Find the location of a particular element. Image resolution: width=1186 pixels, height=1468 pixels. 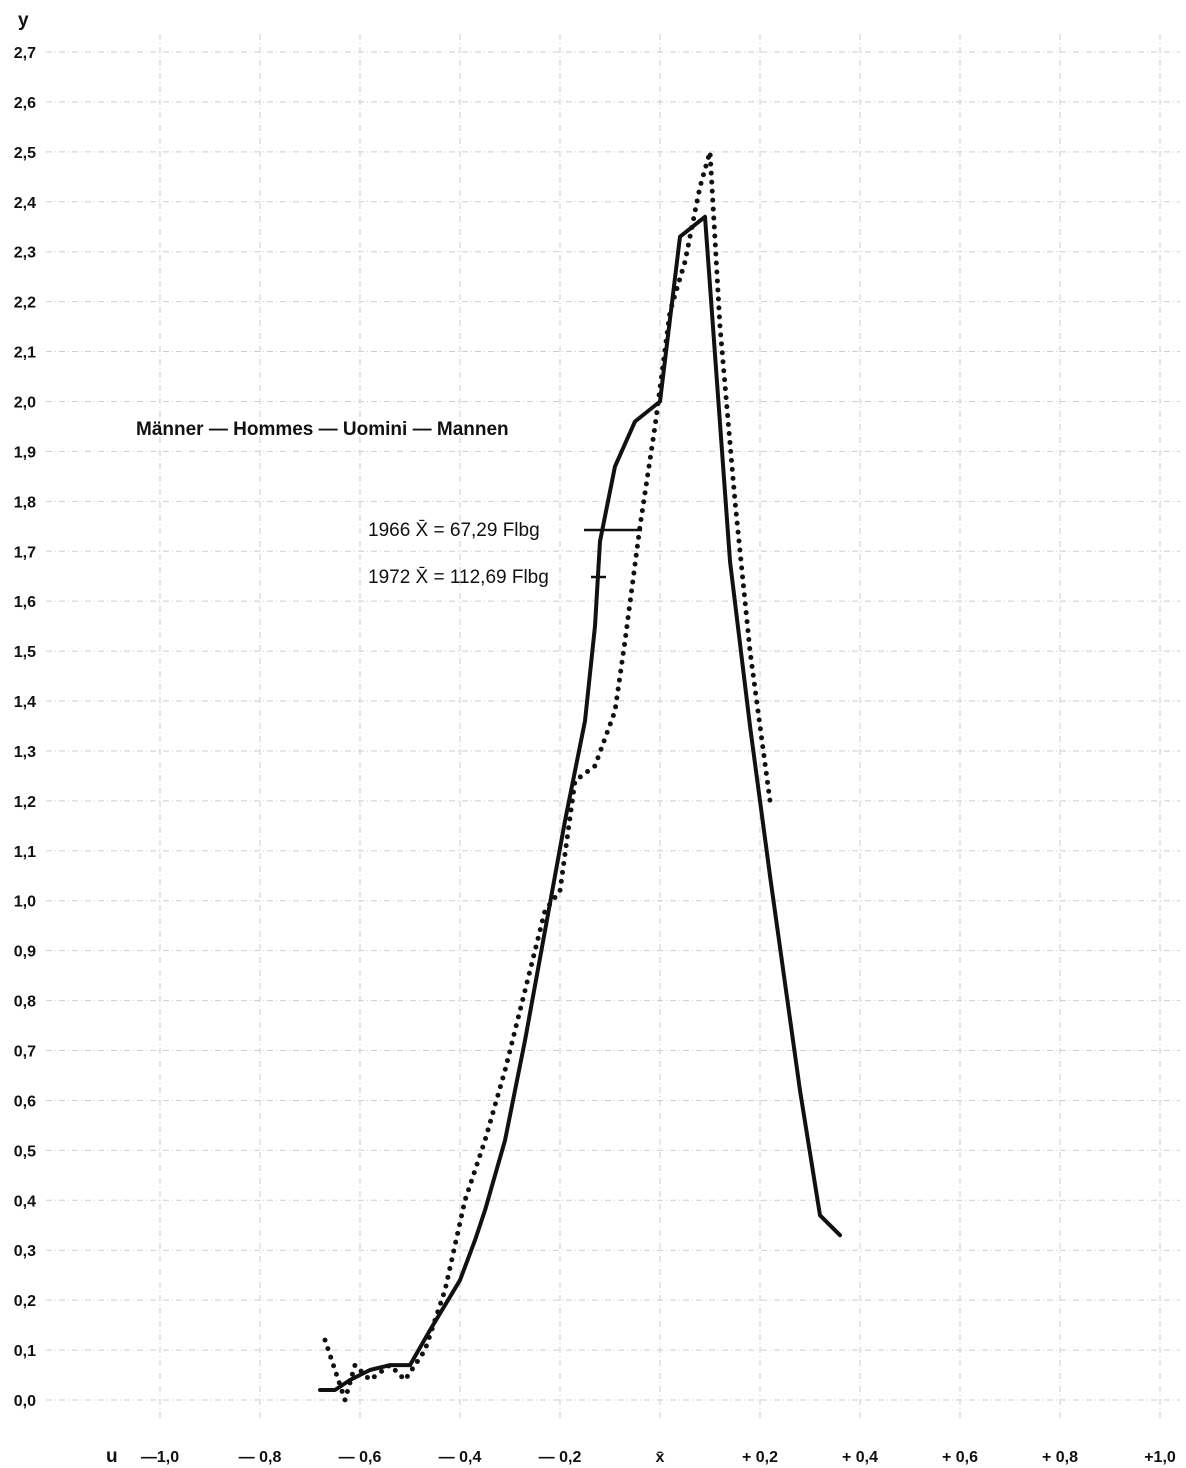

y-tick-label: 1,3 is located at coordinates (25, 752).